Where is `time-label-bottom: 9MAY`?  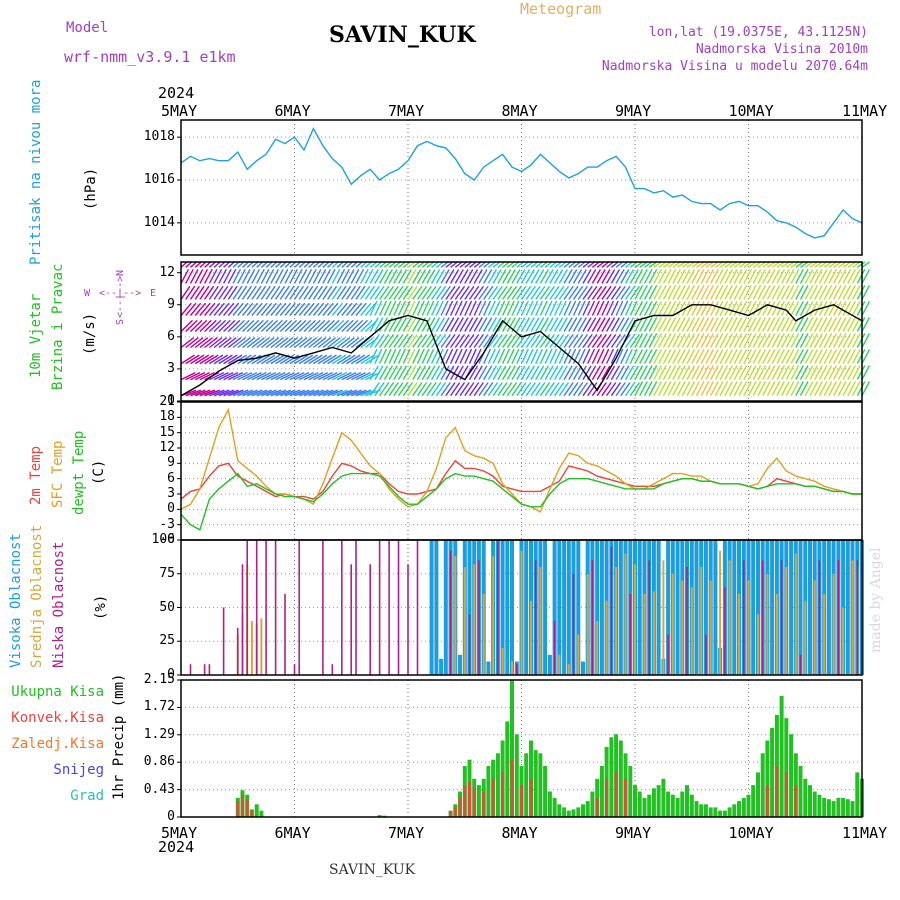 time-label-bottom: 9MAY is located at coordinates (633, 833).